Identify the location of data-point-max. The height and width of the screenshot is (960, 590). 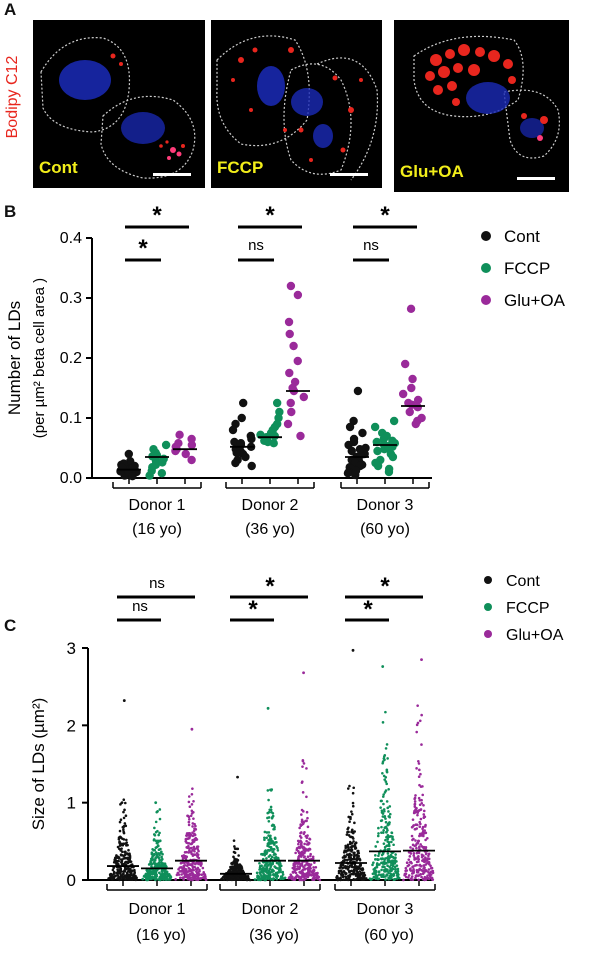
(303, 673).